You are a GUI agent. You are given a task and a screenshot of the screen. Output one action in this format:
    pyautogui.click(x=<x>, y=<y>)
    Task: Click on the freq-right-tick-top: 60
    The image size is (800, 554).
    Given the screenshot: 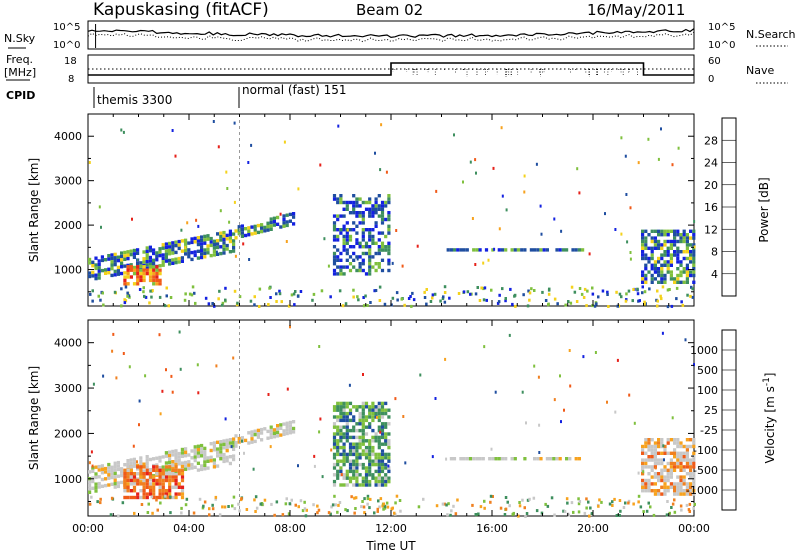 What is the action you would take?
    pyautogui.click(x=714, y=61)
    